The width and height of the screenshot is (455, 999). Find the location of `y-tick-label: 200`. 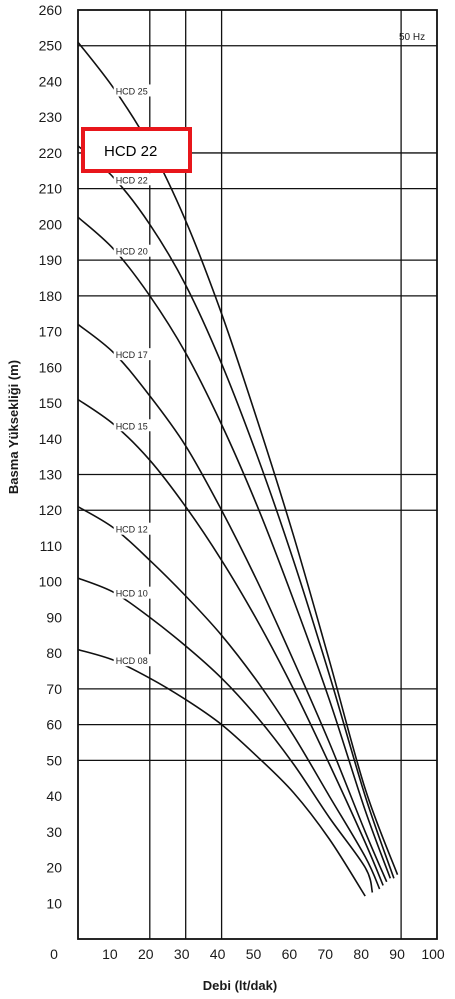

y-tick-label: 200 is located at coordinates (51, 224).